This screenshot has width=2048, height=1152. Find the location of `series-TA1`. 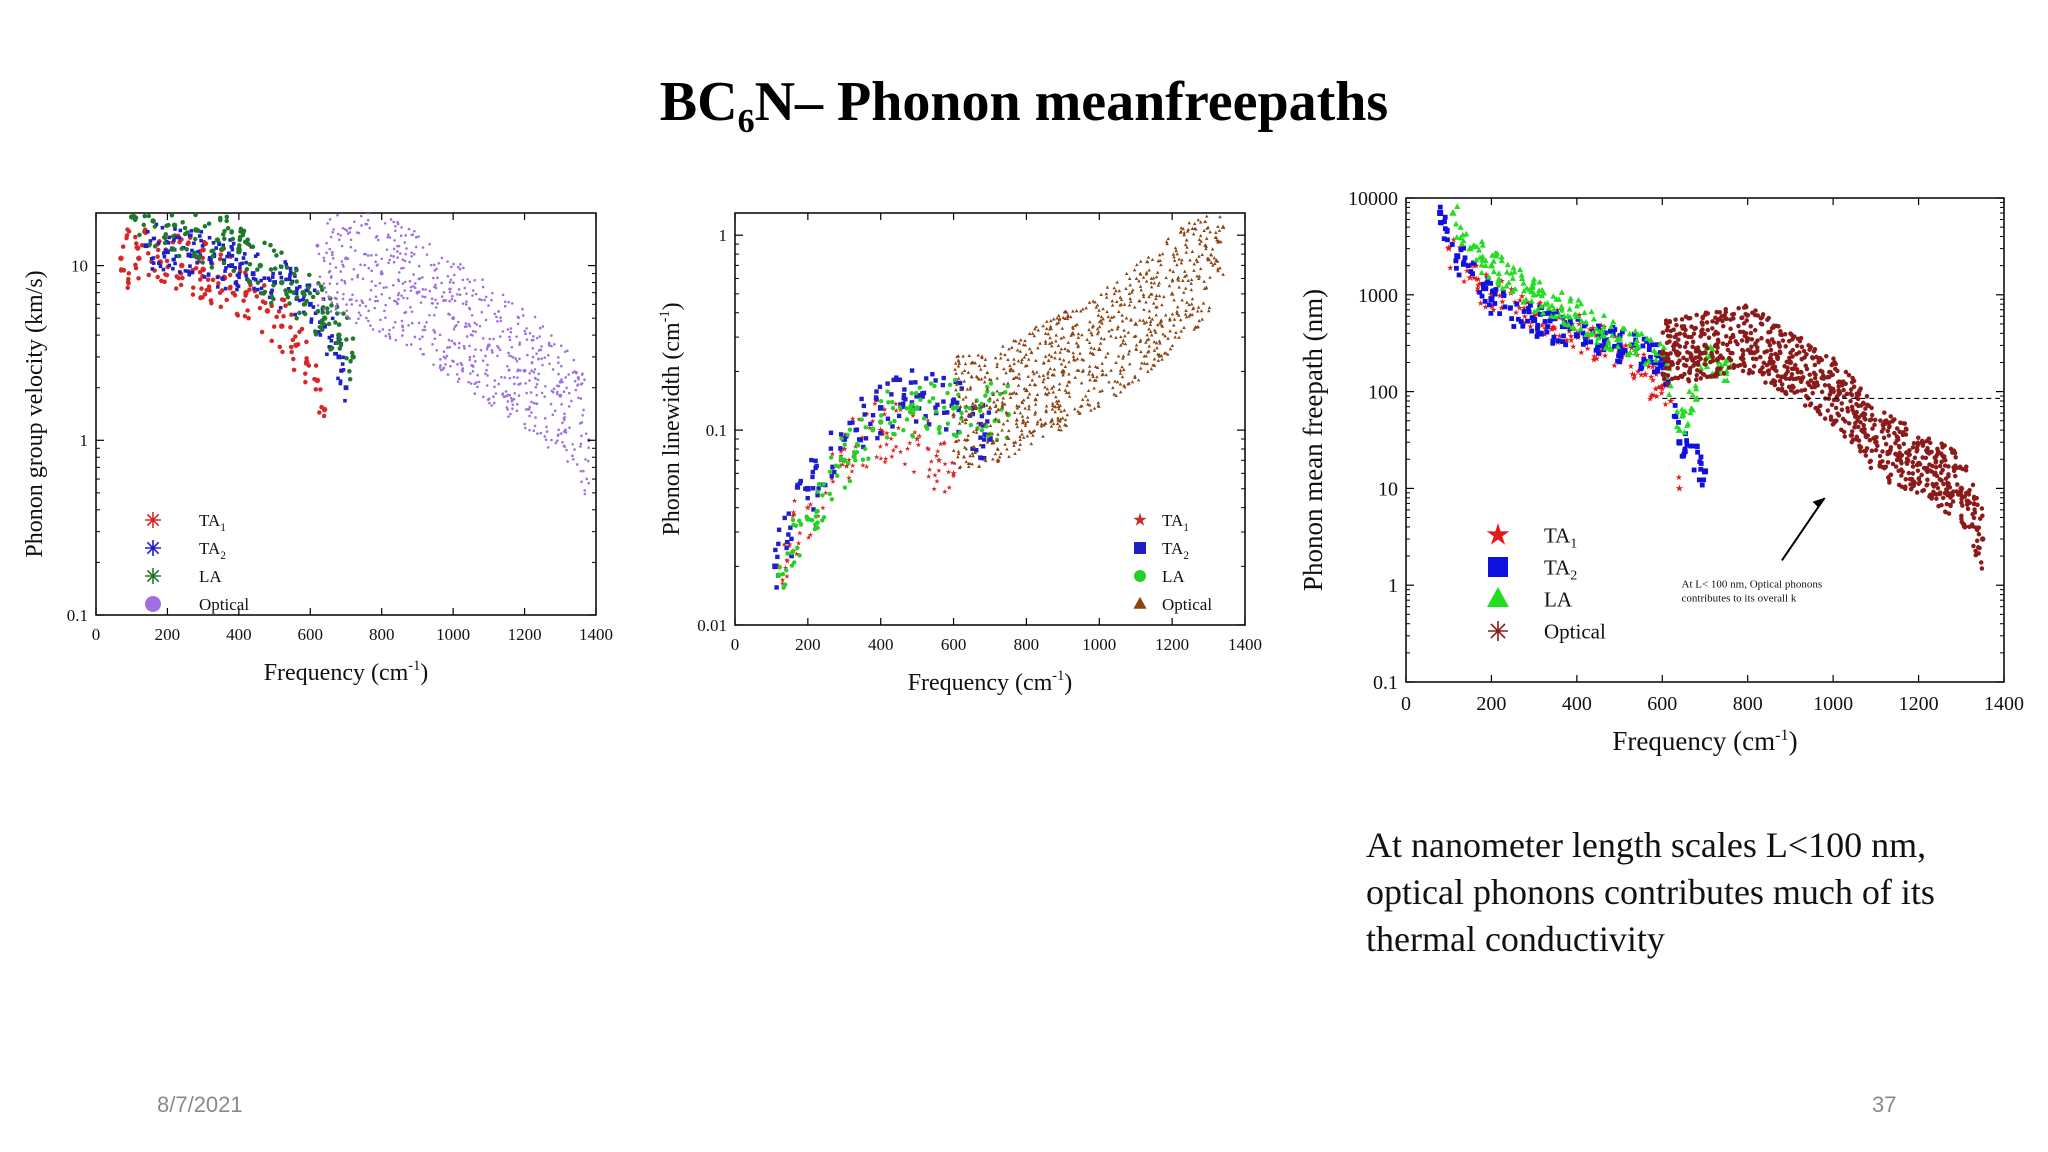

series-TA1 is located at coordinates (223, 323).